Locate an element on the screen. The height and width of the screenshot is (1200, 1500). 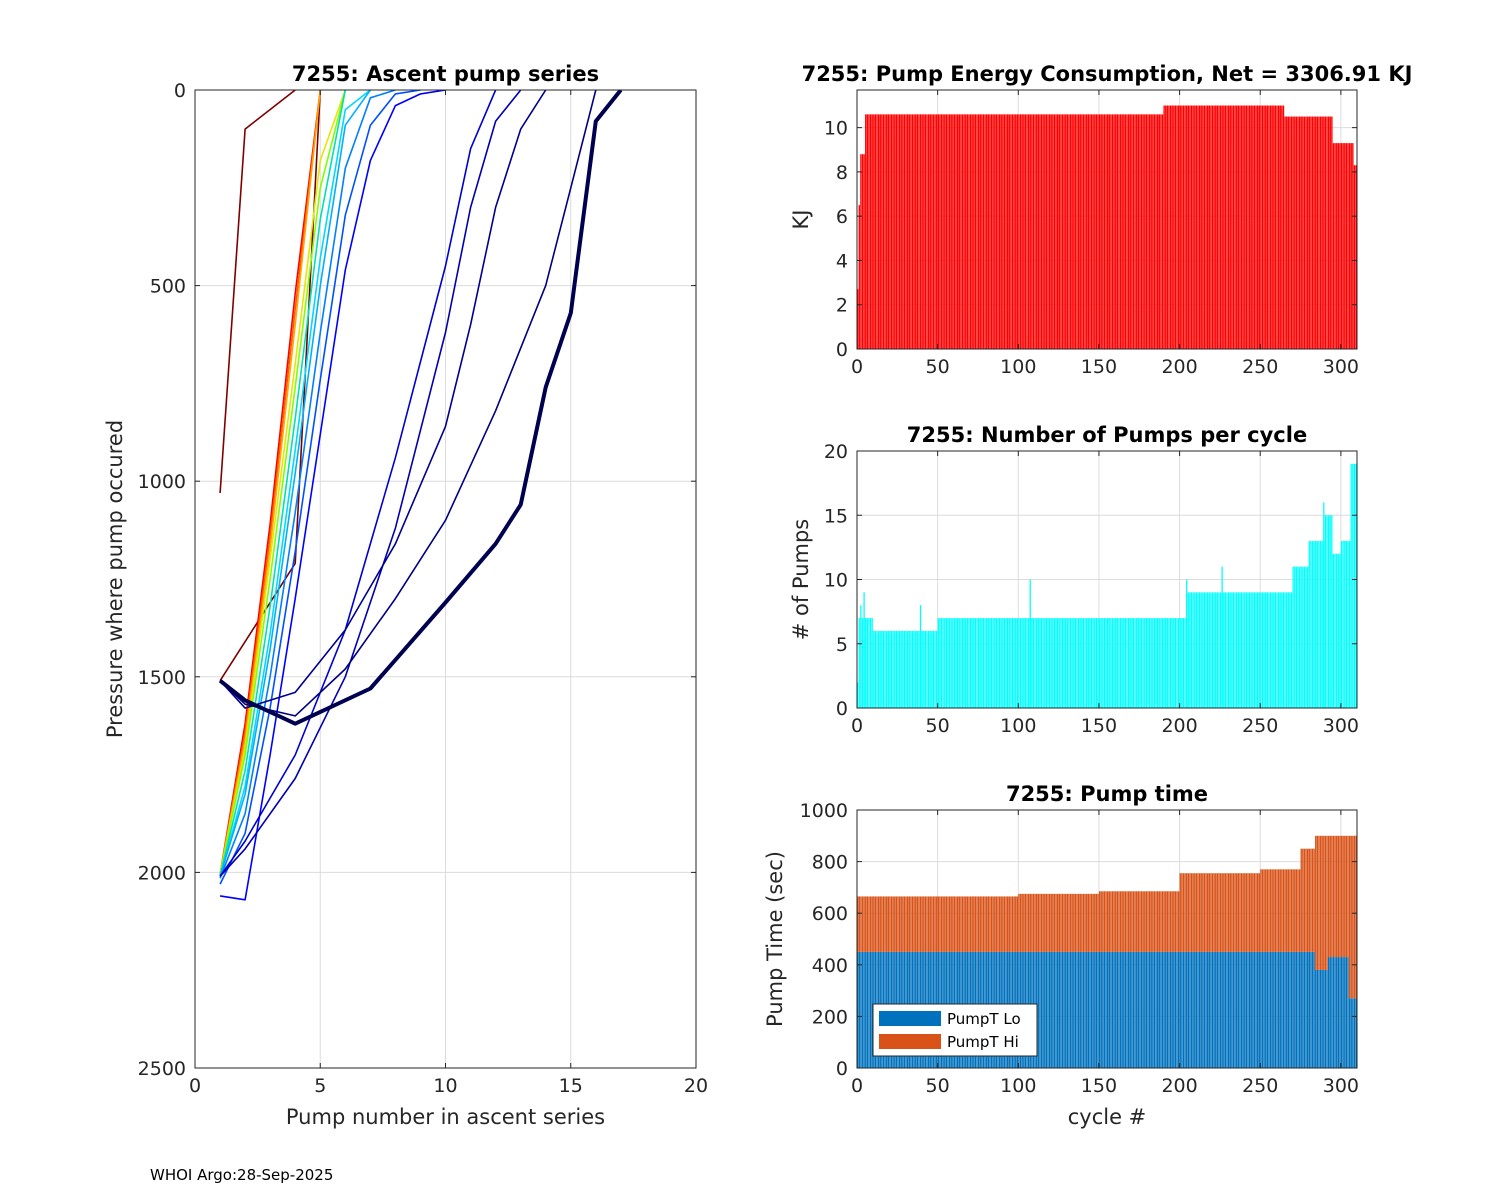
y-axis-label: KJ is located at coordinates (801, 220).